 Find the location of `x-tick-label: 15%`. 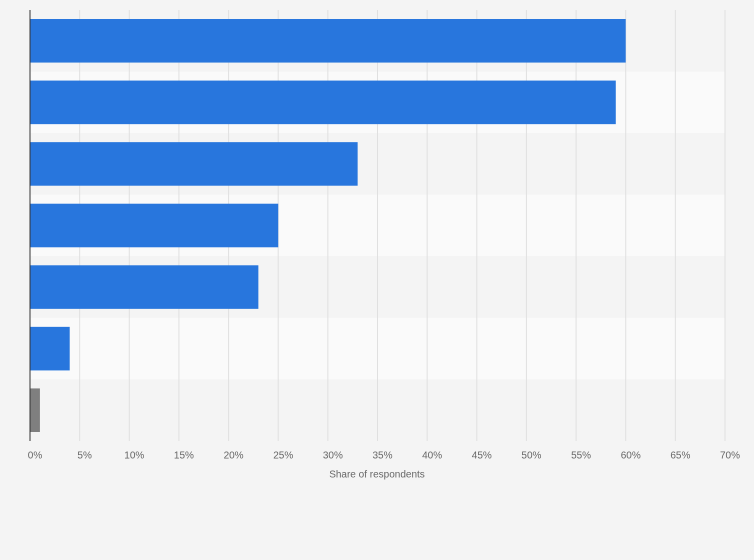

x-tick-label: 15% is located at coordinates (184, 456).